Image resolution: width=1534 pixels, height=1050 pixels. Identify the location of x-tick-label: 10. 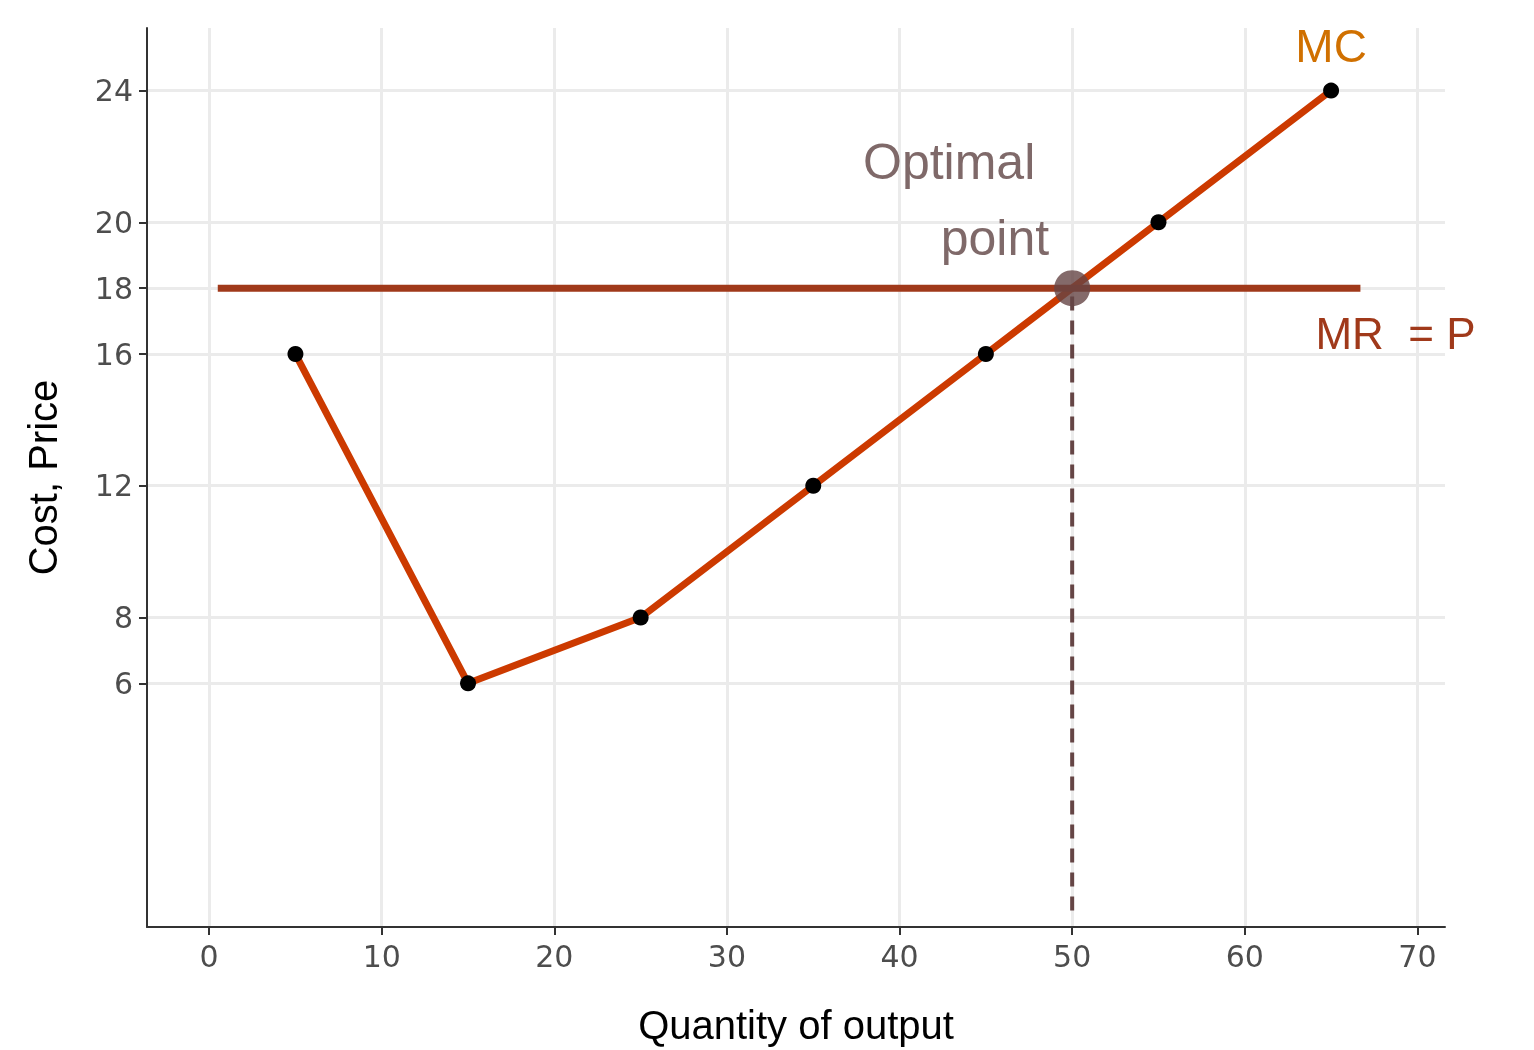
(381, 956).